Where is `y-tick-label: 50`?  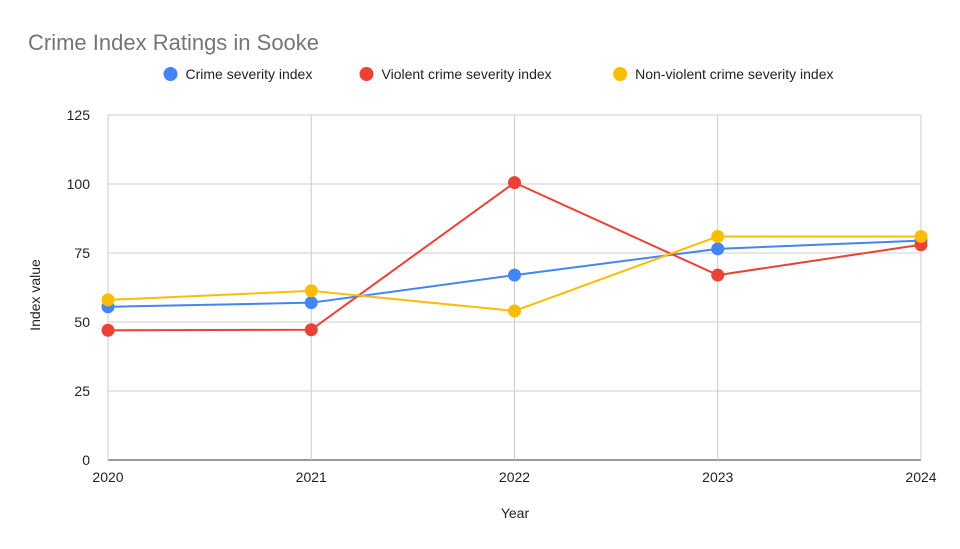 y-tick-label: 50 is located at coordinates (82, 322).